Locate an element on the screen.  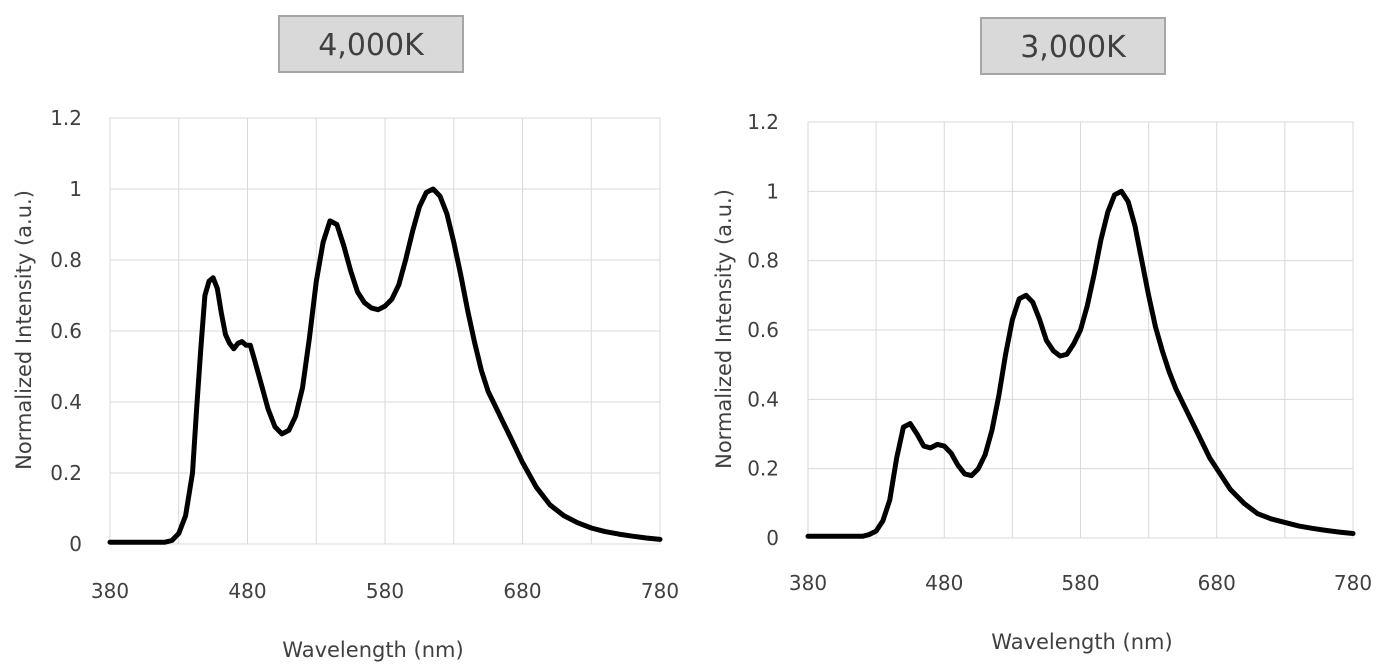
chart-title-box: 3,000K is located at coordinates (1073, 46).